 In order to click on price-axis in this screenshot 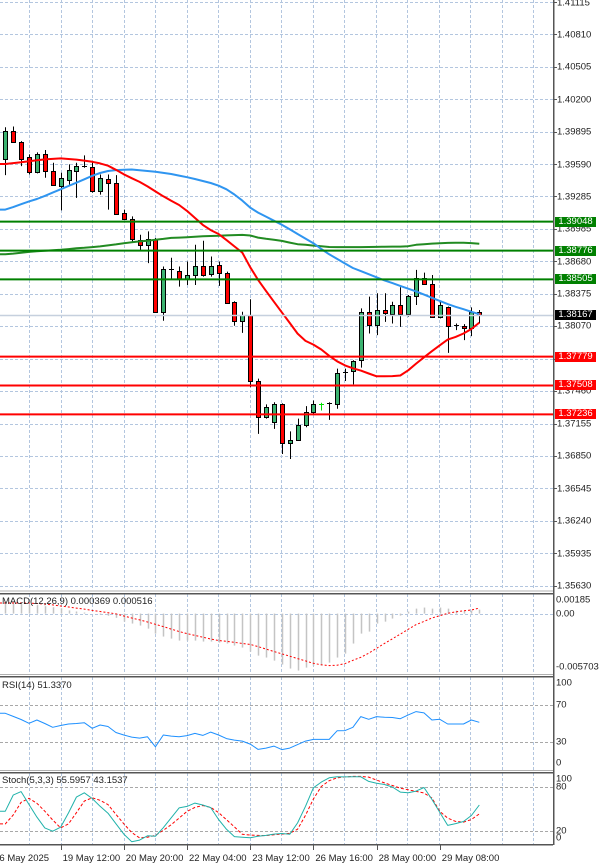, I will do `click(577, 422)`.